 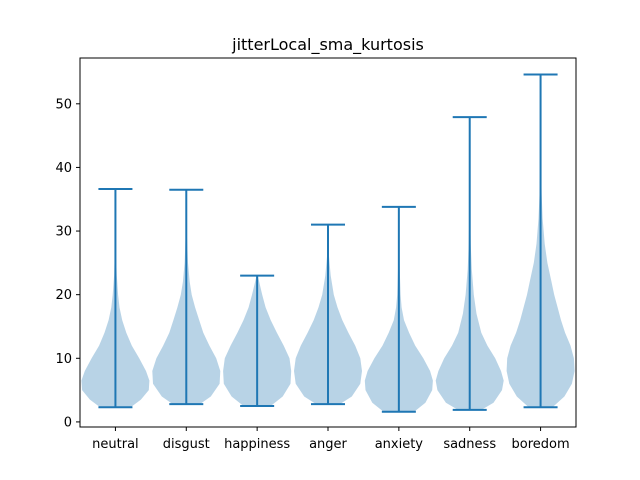 What do you see at coordinates (115, 444) in the screenshot?
I see `x-tick-label: neutral` at bounding box center [115, 444].